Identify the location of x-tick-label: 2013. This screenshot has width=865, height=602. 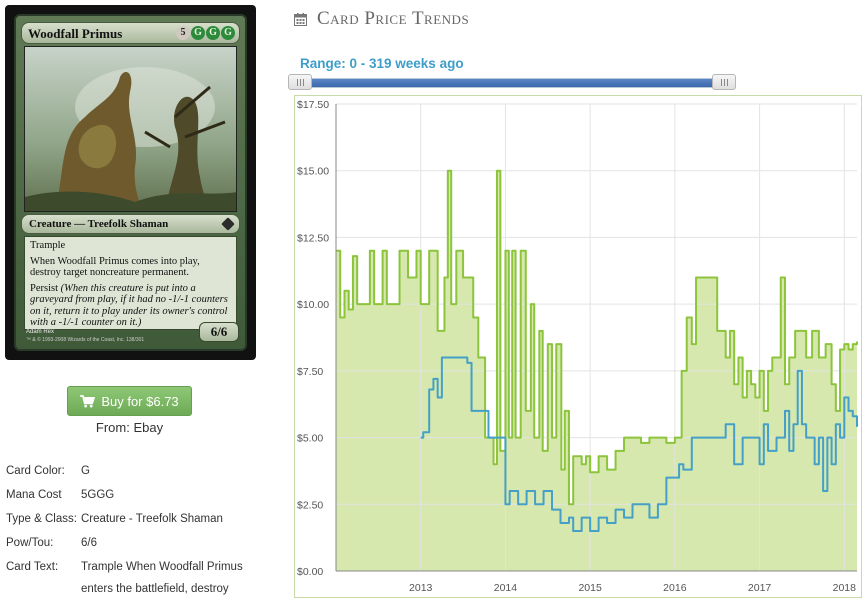
(421, 588).